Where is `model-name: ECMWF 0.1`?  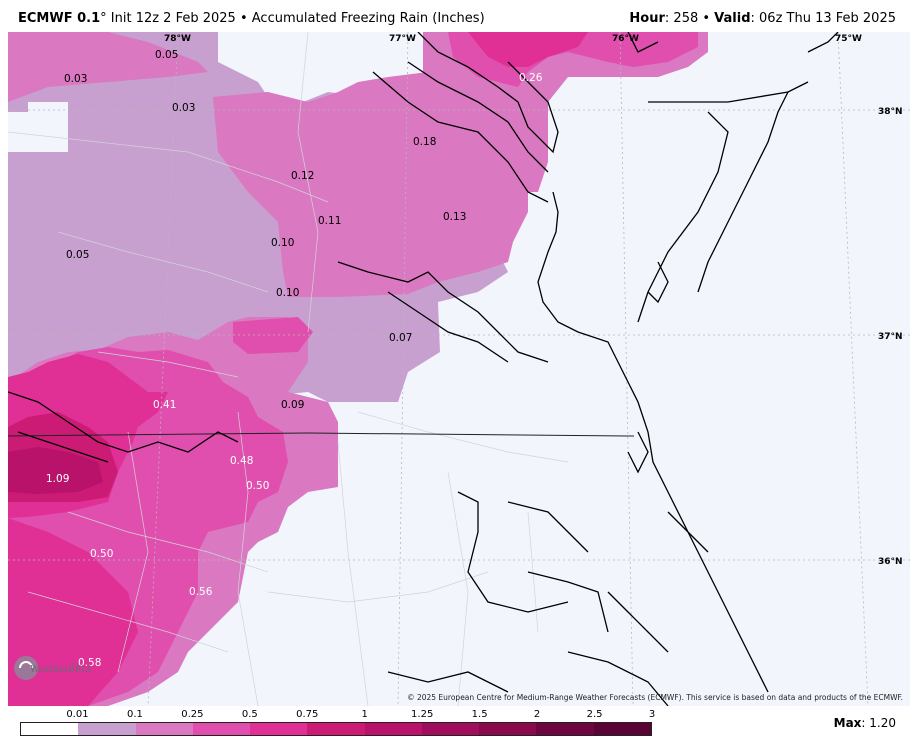
model-name: ECMWF 0.1 is located at coordinates (59, 18).